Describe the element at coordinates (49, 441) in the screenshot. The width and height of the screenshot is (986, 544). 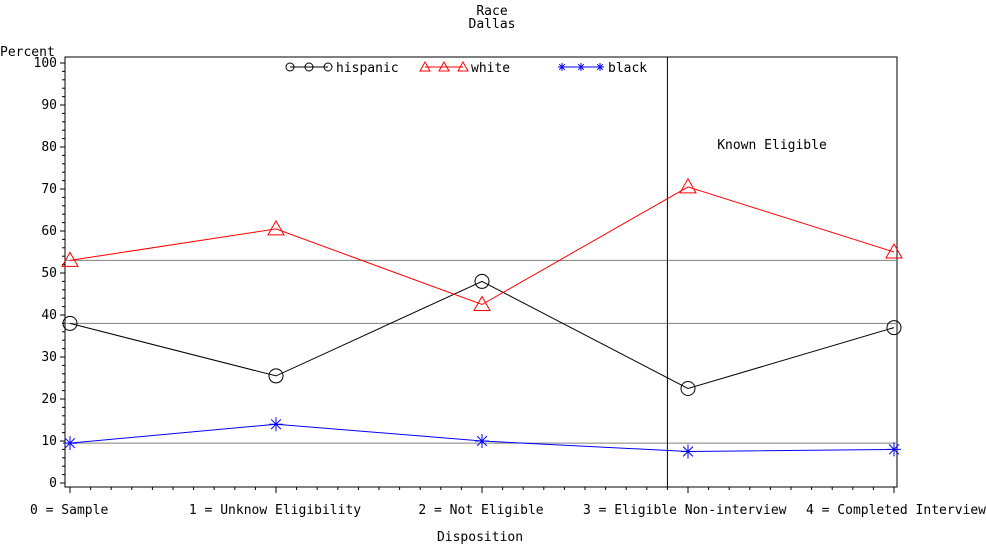
I see `y-tick-label: 10` at that location.